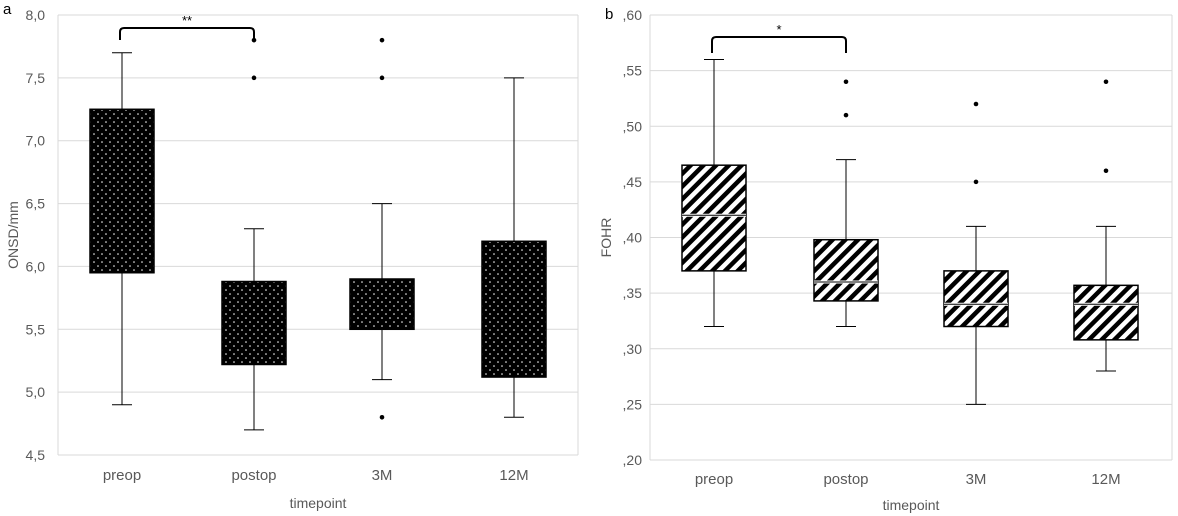 The image size is (1178, 516). Describe the element at coordinates (633, 404) in the screenshot. I see `y-tick-label: ,25` at that location.